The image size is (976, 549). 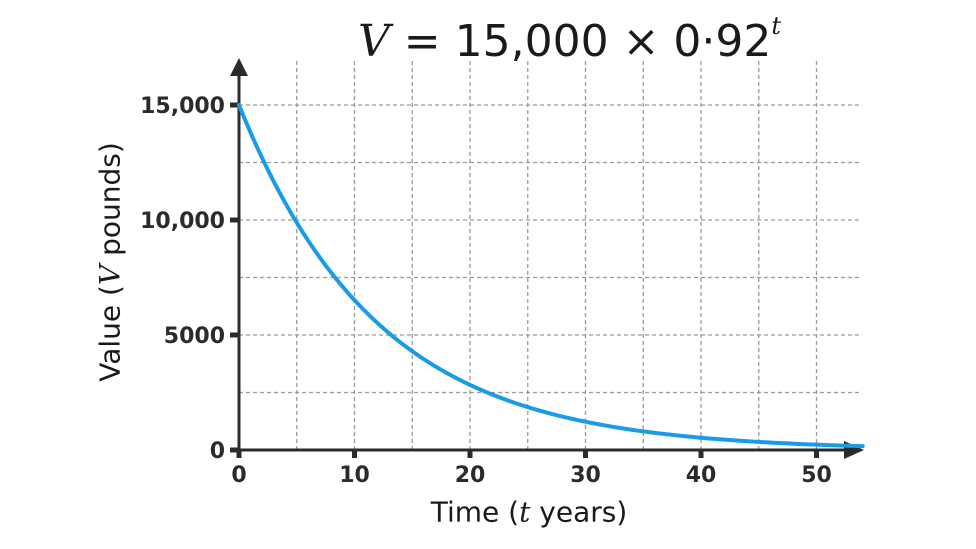 I want to click on y-tick-label: 15,000, so click(x=182, y=106).